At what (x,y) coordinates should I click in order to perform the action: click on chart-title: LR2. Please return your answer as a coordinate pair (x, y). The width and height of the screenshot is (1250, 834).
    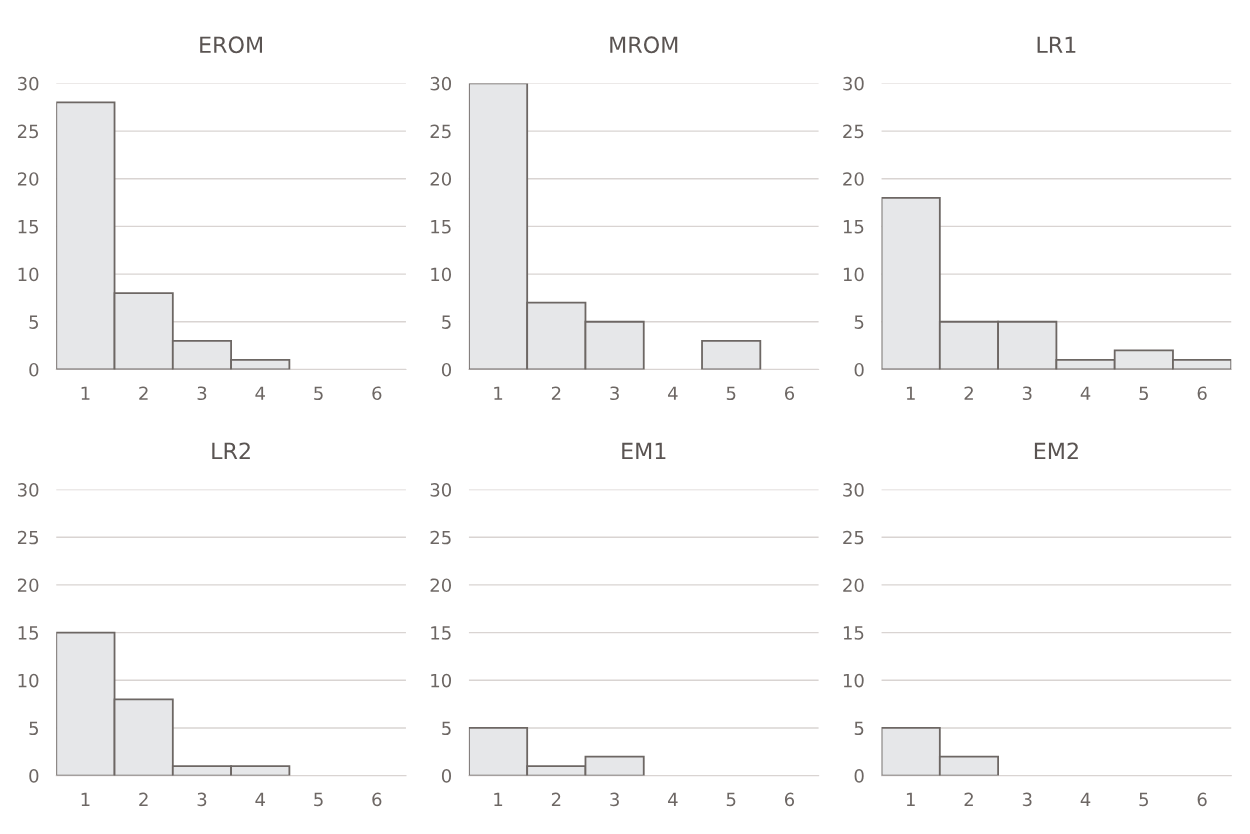
    Looking at the image, I should click on (231, 451).